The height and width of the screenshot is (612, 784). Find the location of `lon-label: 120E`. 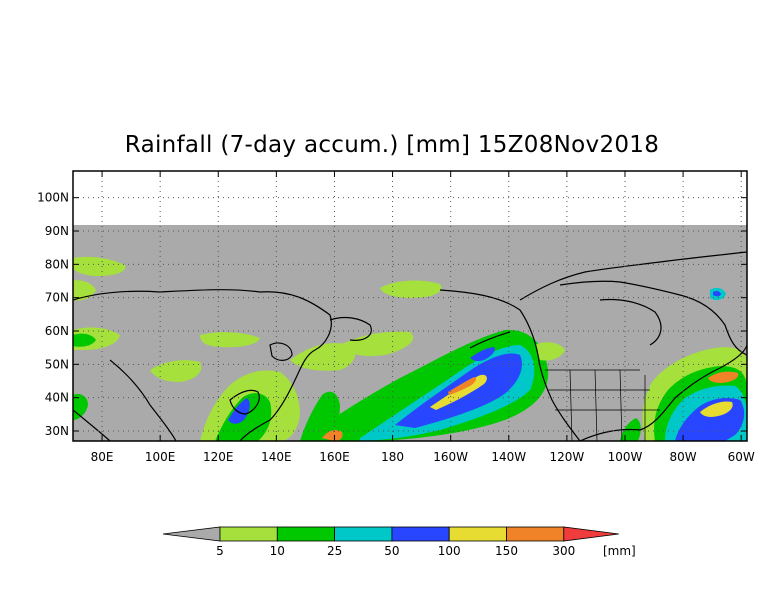

lon-label: 120E is located at coordinates (218, 457).